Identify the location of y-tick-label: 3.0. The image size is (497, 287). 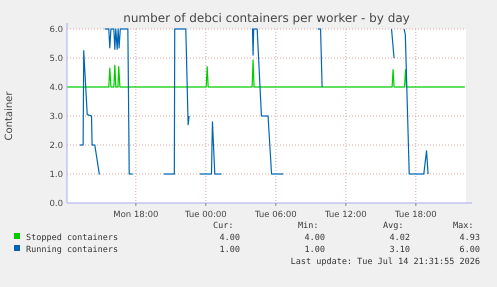
(56, 117).